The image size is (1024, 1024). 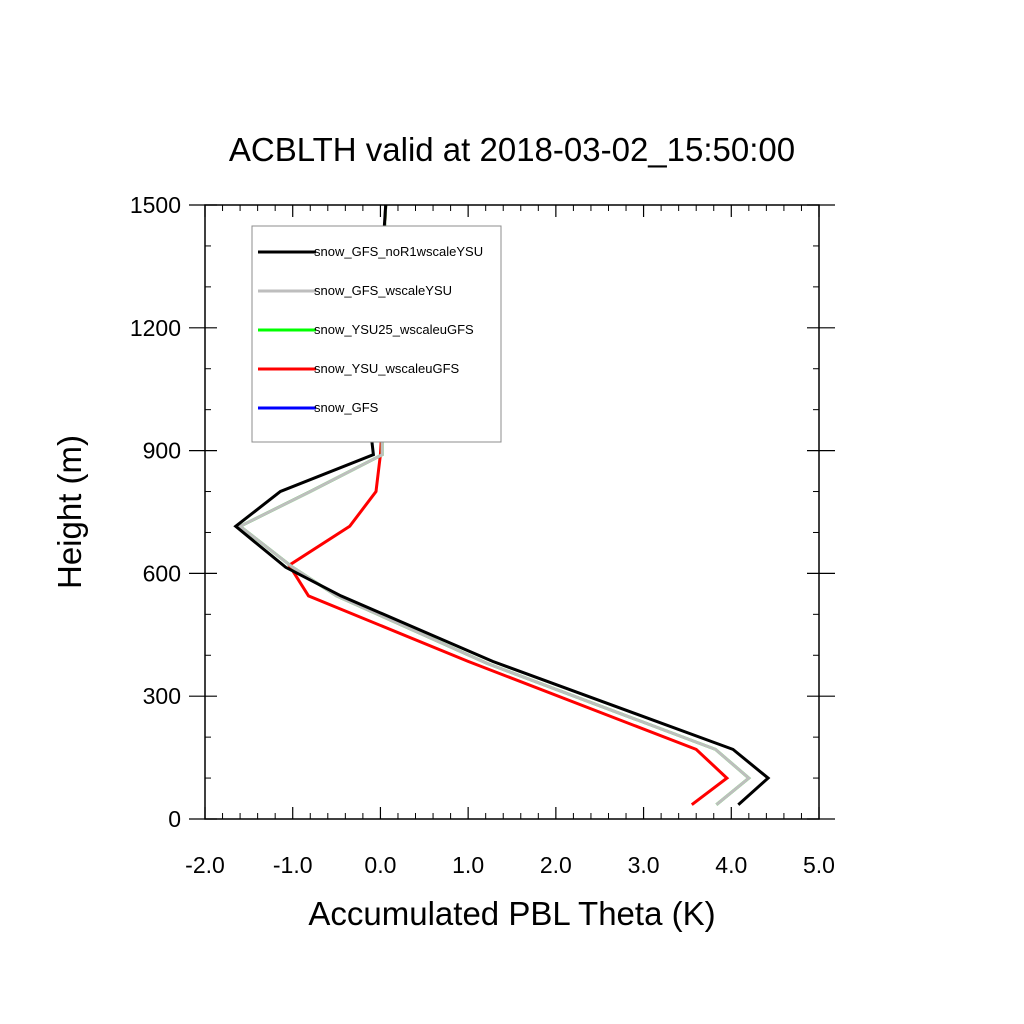 What do you see at coordinates (819, 865) in the screenshot?
I see `x-tick-label: 5.0` at bounding box center [819, 865].